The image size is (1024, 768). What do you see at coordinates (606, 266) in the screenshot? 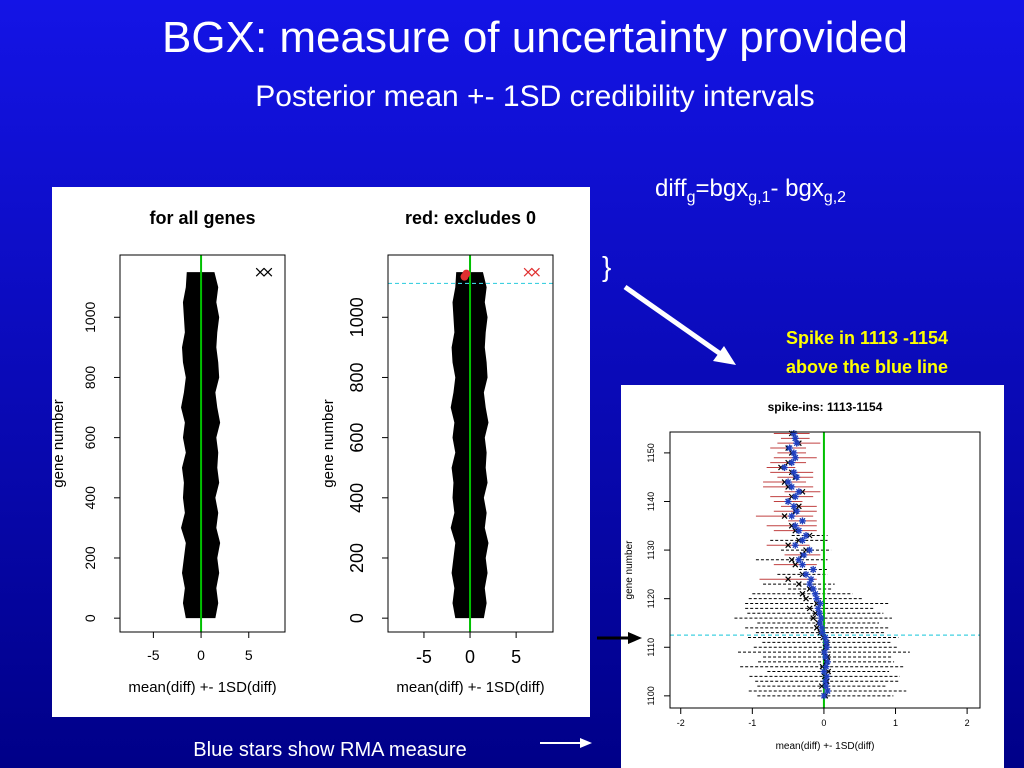
I see `brace: }` at bounding box center [606, 266].